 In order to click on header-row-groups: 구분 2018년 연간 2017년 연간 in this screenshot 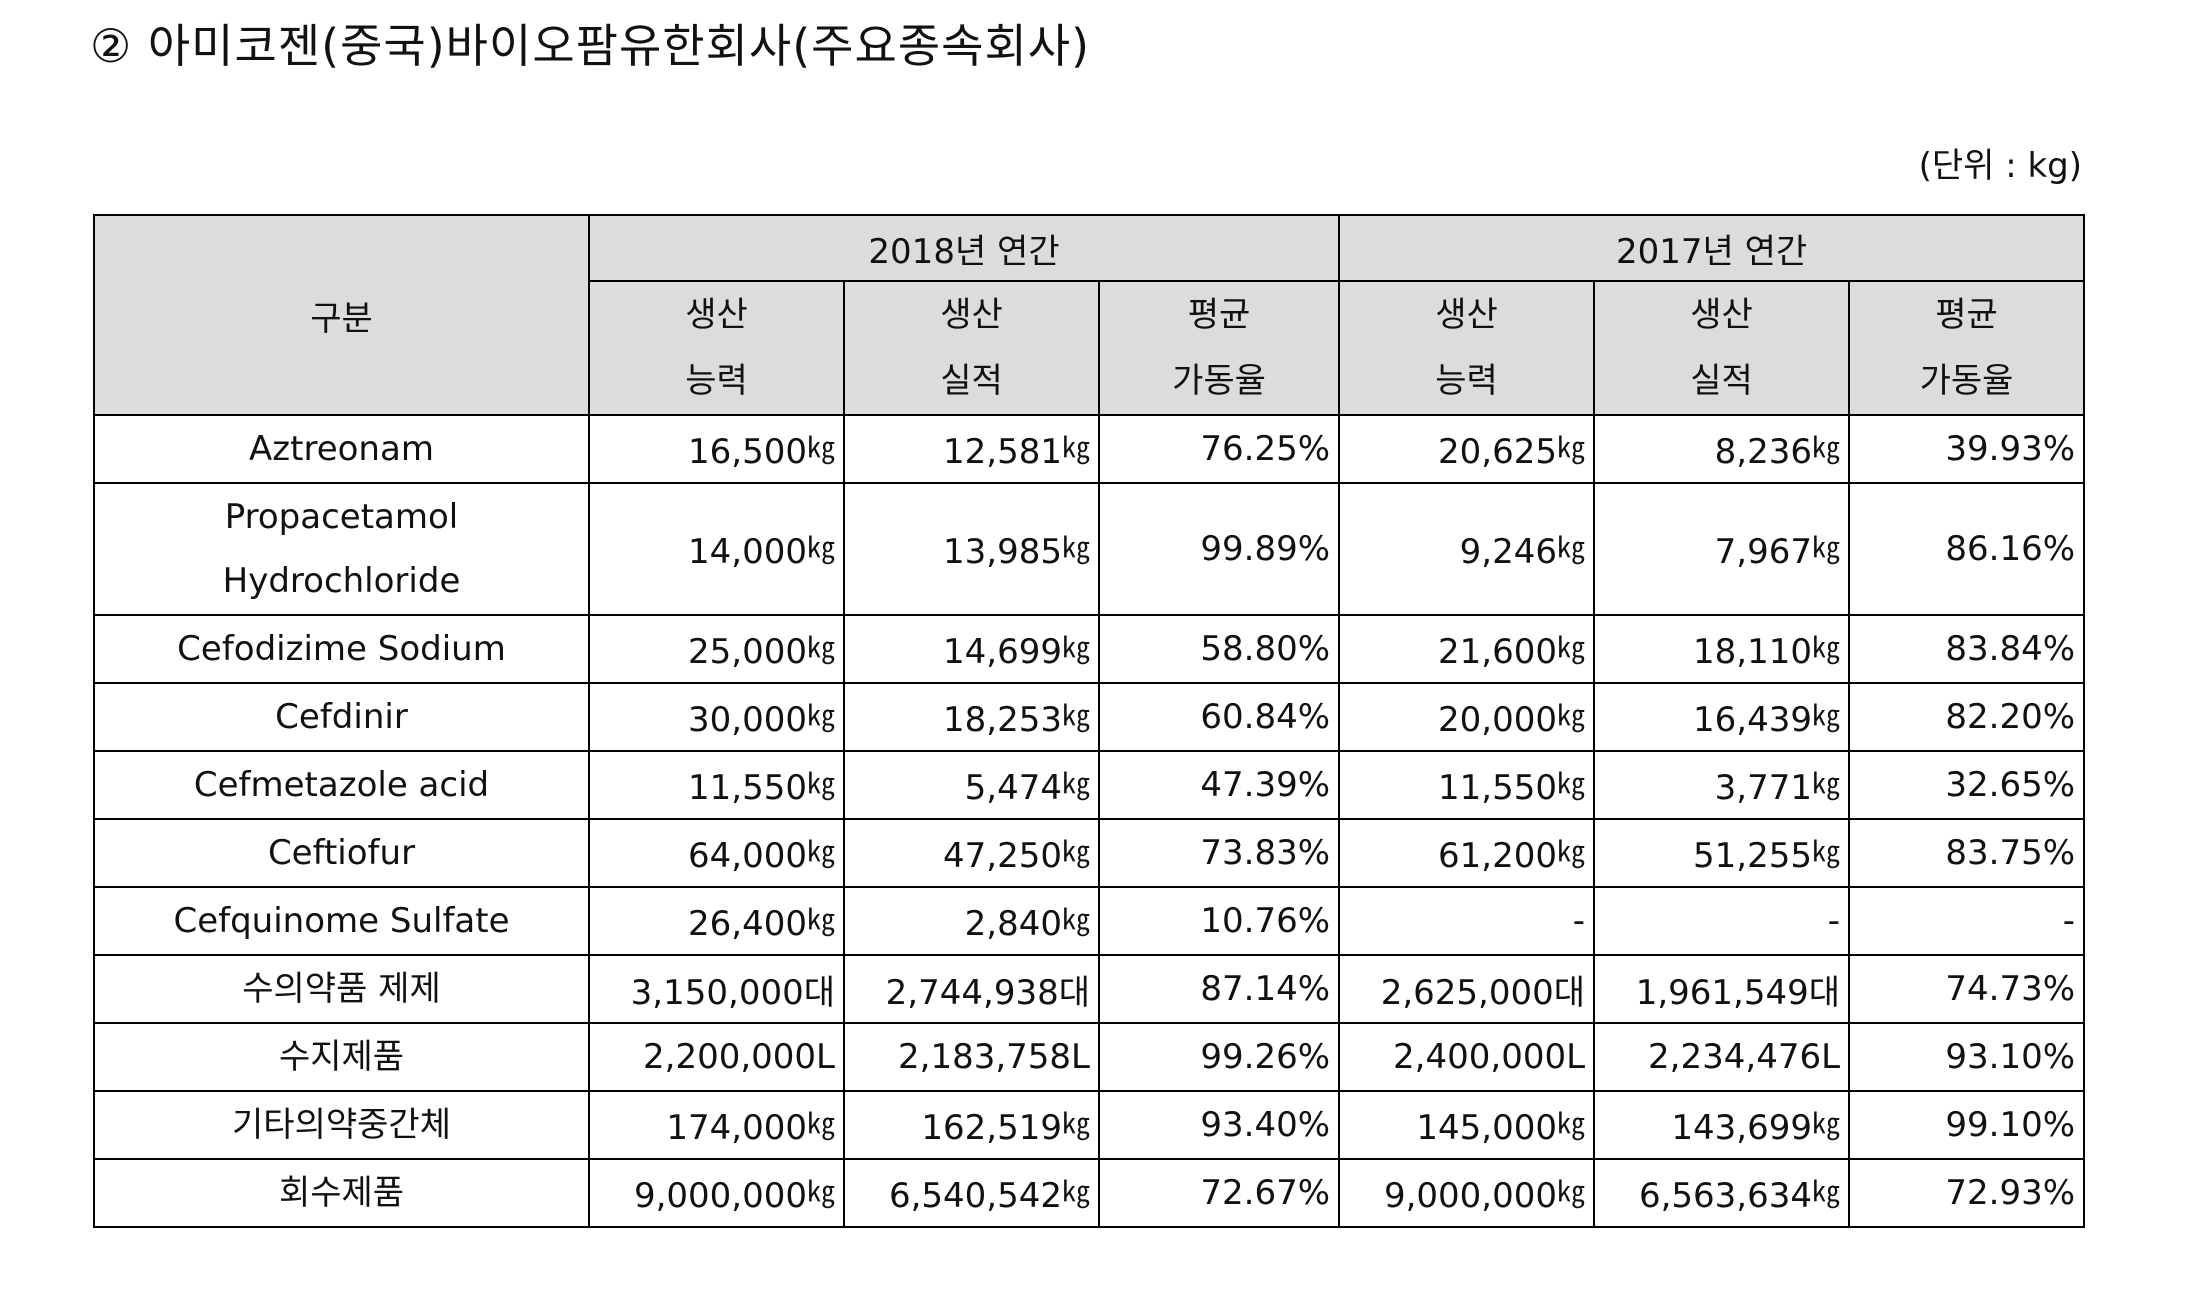, I will do `click(1089, 315)`.